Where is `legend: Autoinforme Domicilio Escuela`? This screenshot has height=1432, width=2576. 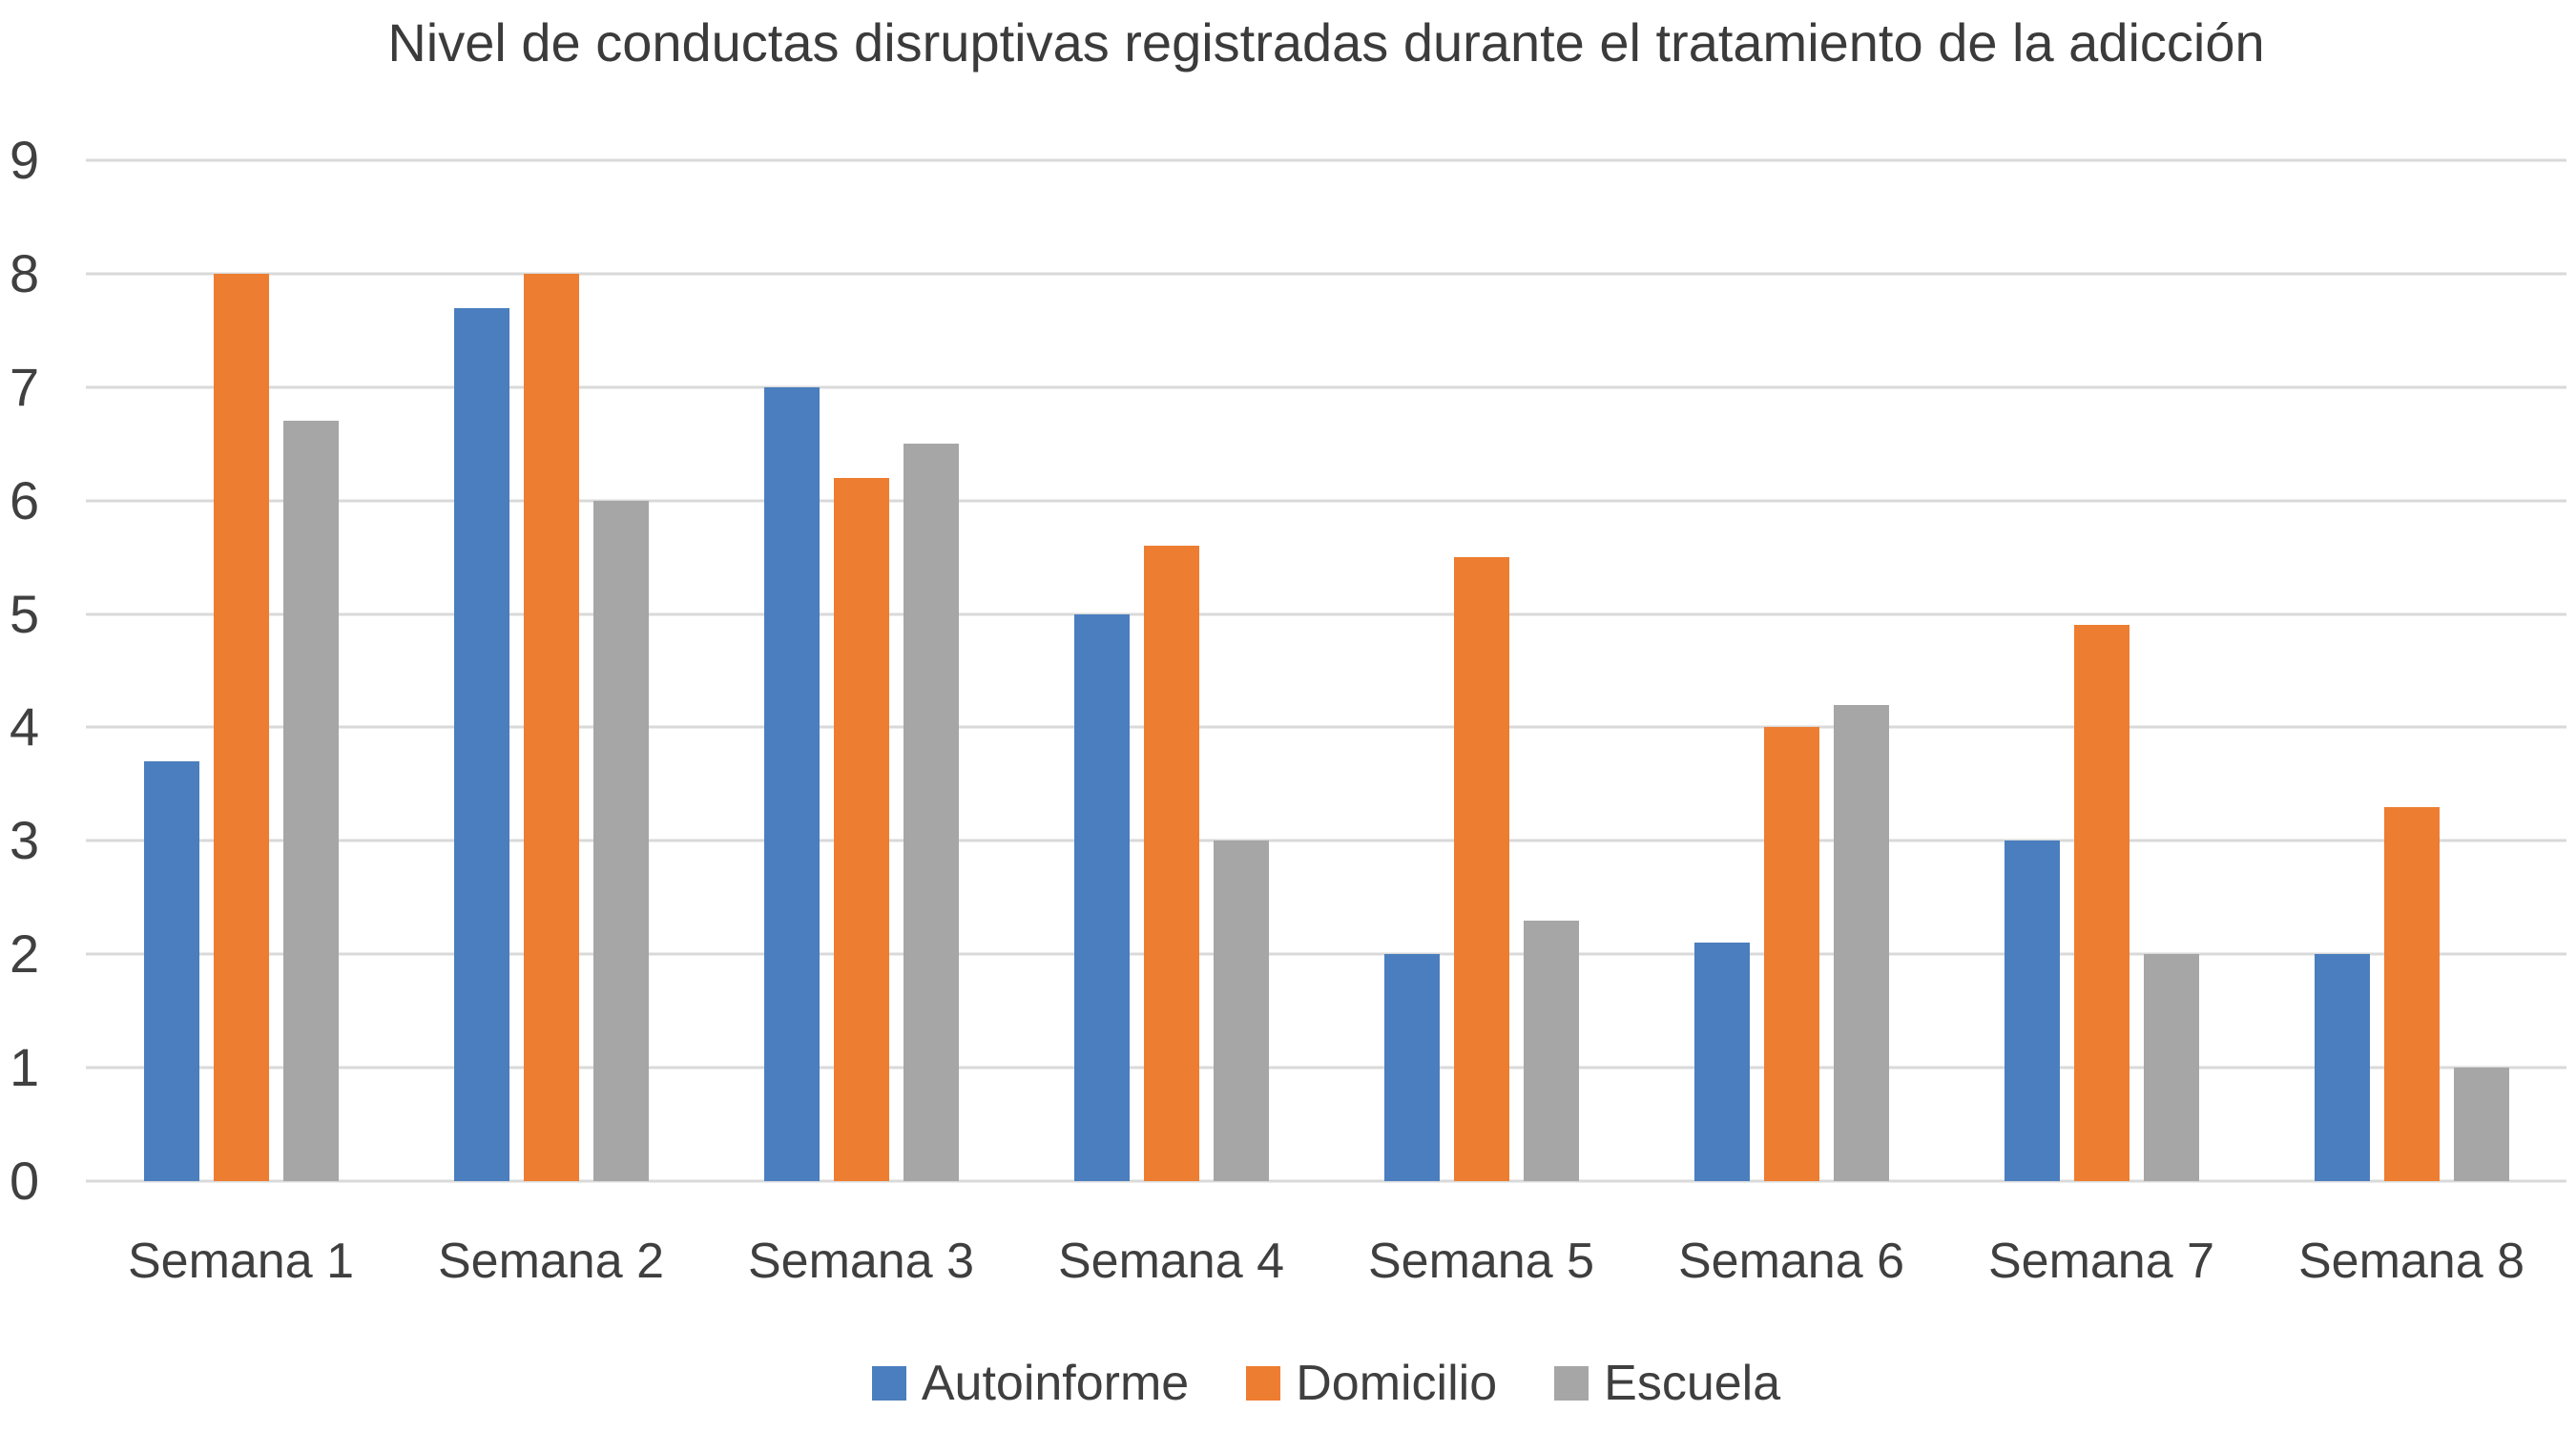
legend: Autoinforme Domicilio Escuela is located at coordinates (1326, 1383).